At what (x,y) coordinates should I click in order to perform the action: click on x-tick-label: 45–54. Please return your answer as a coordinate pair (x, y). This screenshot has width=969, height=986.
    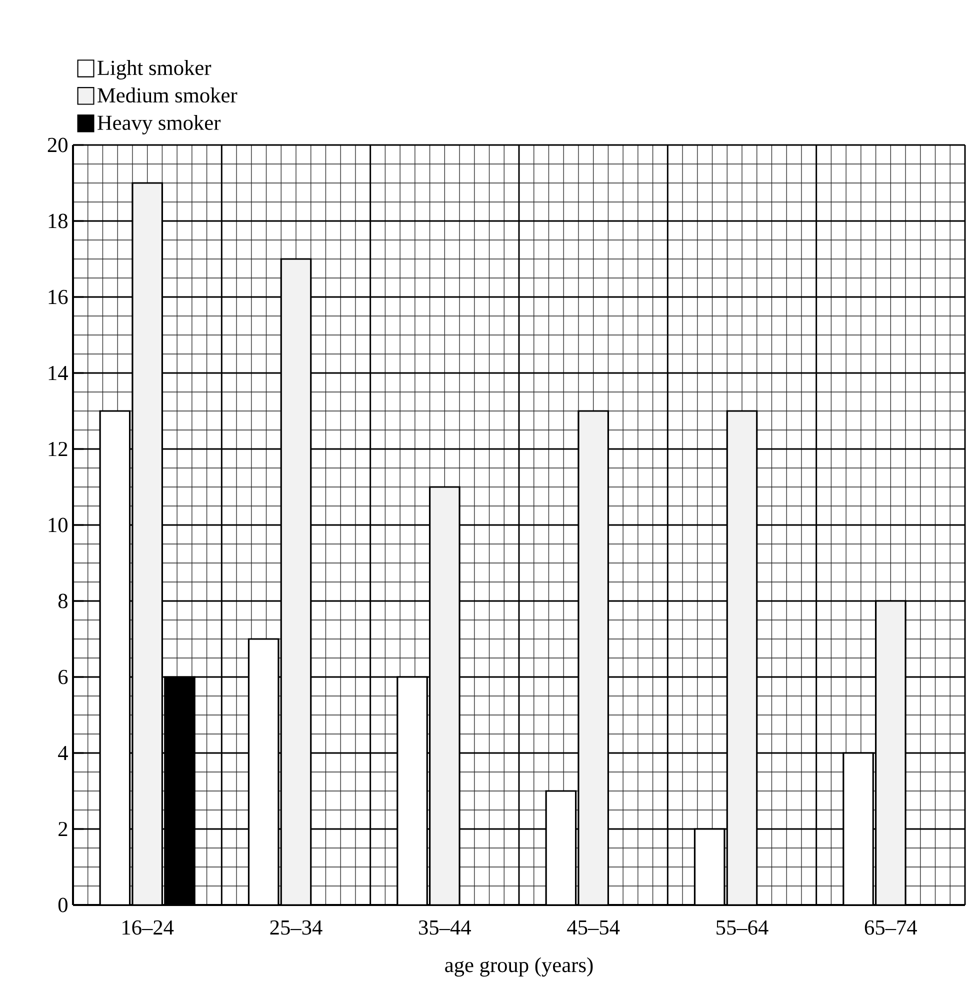
    Looking at the image, I should click on (593, 927).